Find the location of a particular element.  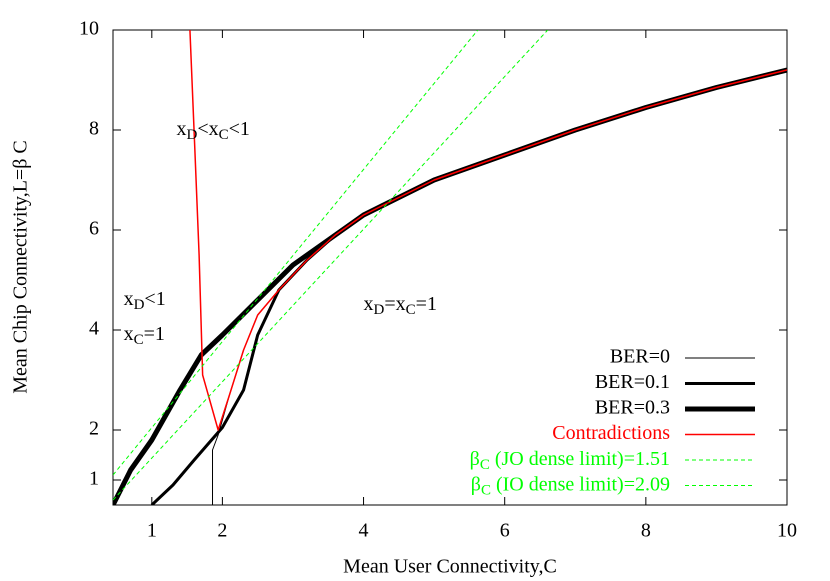

legend-label: BER=0.1 is located at coordinates (632, 382).